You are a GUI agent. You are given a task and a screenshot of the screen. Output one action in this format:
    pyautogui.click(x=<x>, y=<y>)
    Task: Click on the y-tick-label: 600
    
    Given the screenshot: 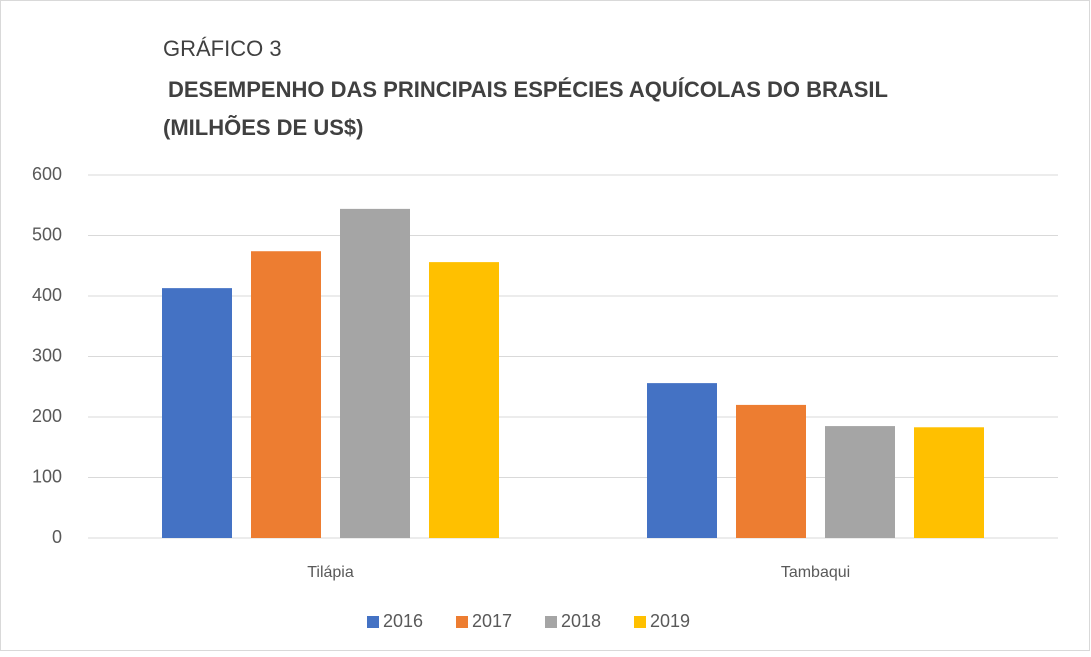 What is the action you would take?
    pyautogui.click(x=47, y=174)
    